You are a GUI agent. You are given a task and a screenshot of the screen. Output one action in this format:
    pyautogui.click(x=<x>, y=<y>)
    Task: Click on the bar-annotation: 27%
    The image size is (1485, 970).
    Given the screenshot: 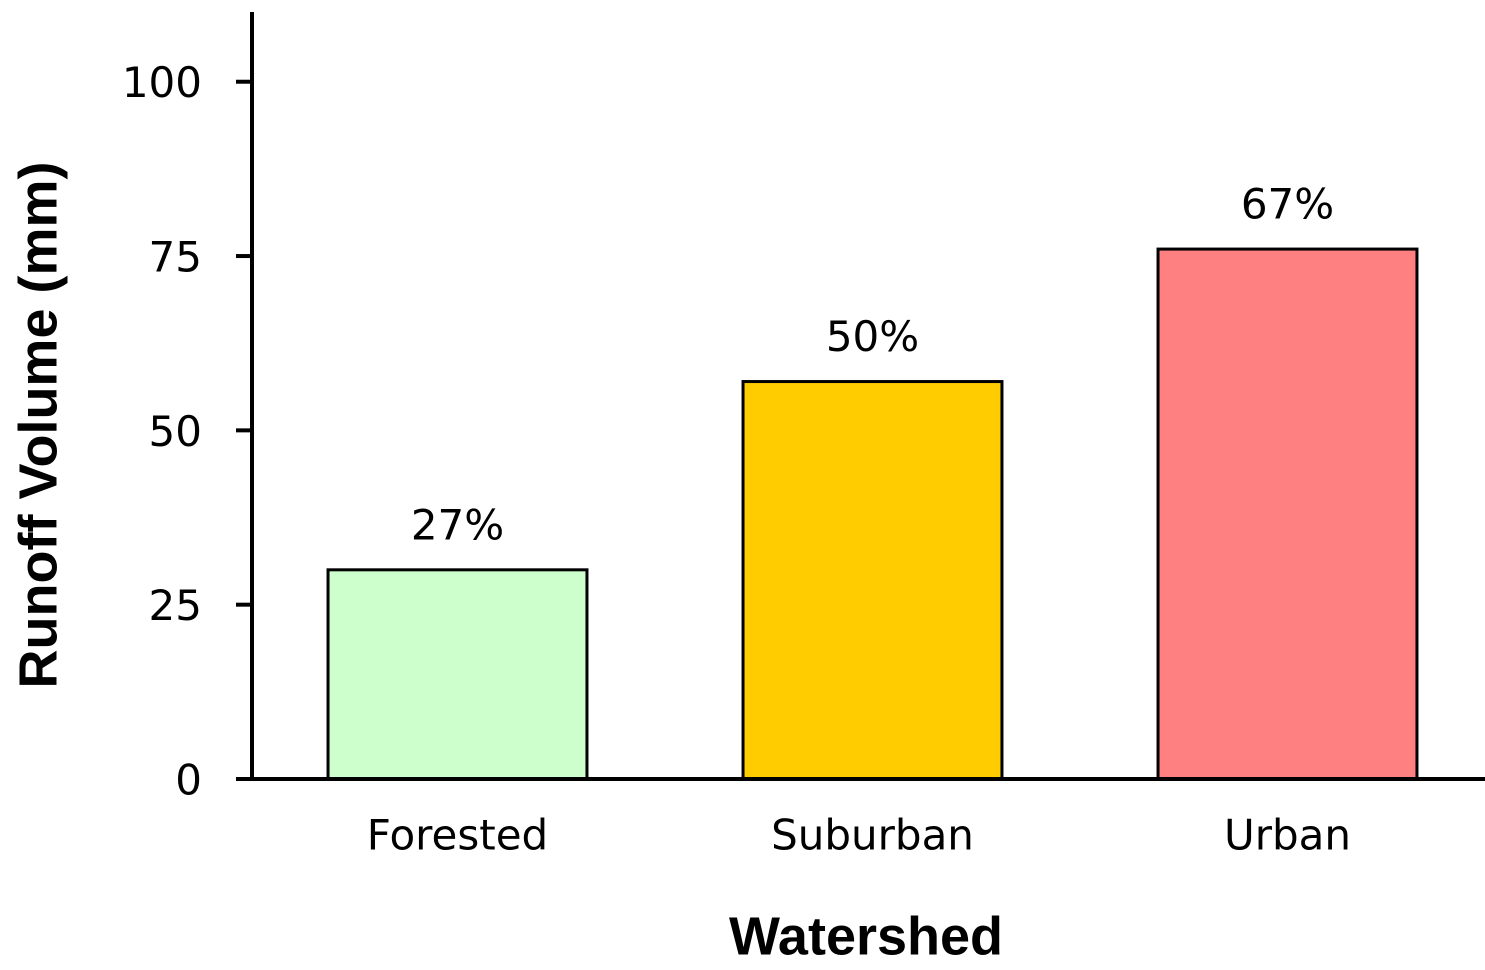 What is the action you would take?
    pyautogui.click(x=457, y=524)
    